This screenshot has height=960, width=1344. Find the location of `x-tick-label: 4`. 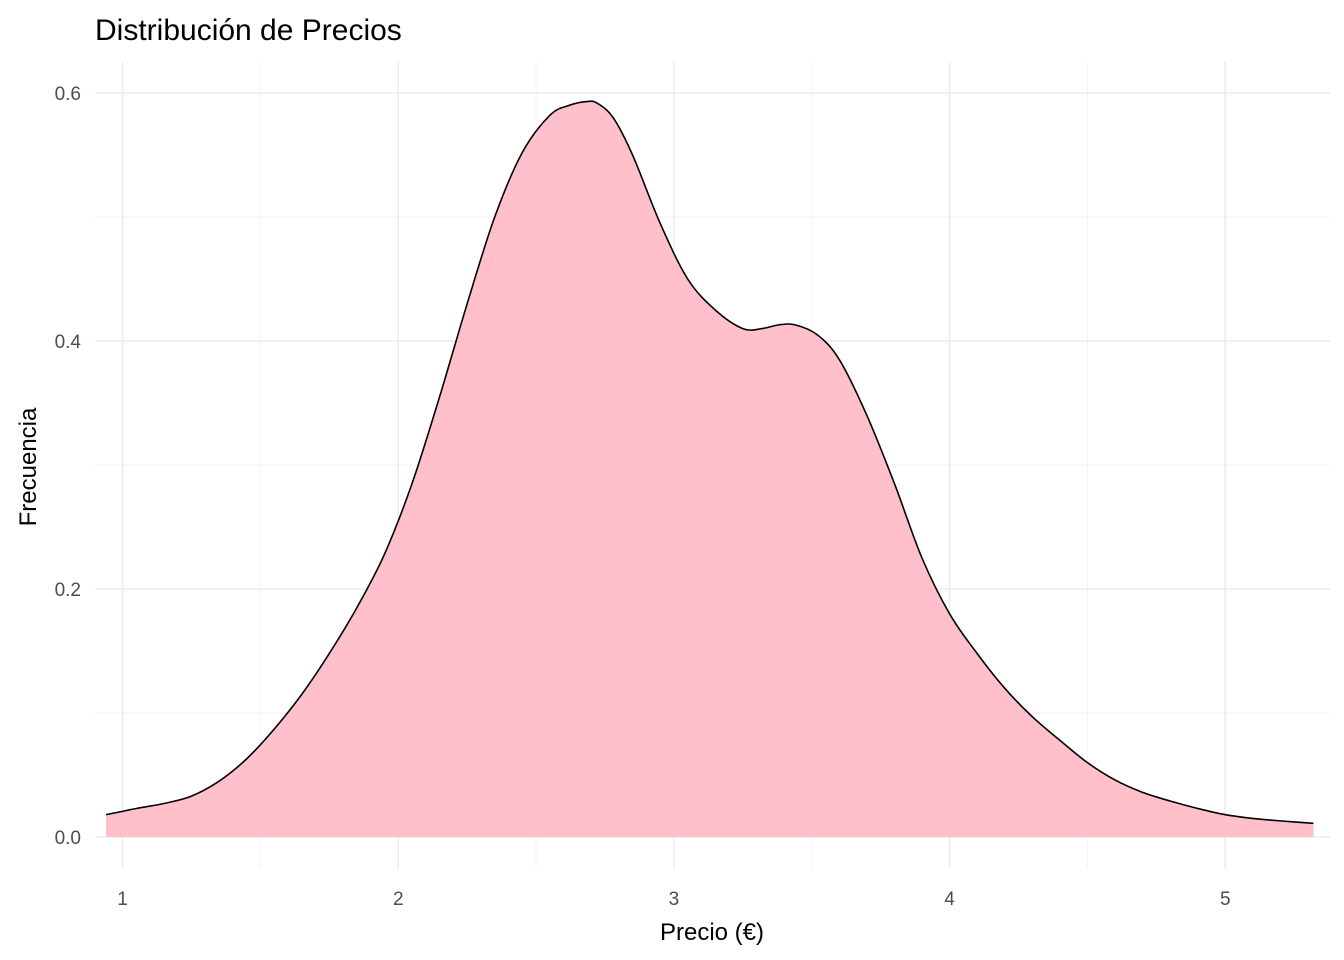

x-tick-label: 4 is located at coordinates (949, 899).